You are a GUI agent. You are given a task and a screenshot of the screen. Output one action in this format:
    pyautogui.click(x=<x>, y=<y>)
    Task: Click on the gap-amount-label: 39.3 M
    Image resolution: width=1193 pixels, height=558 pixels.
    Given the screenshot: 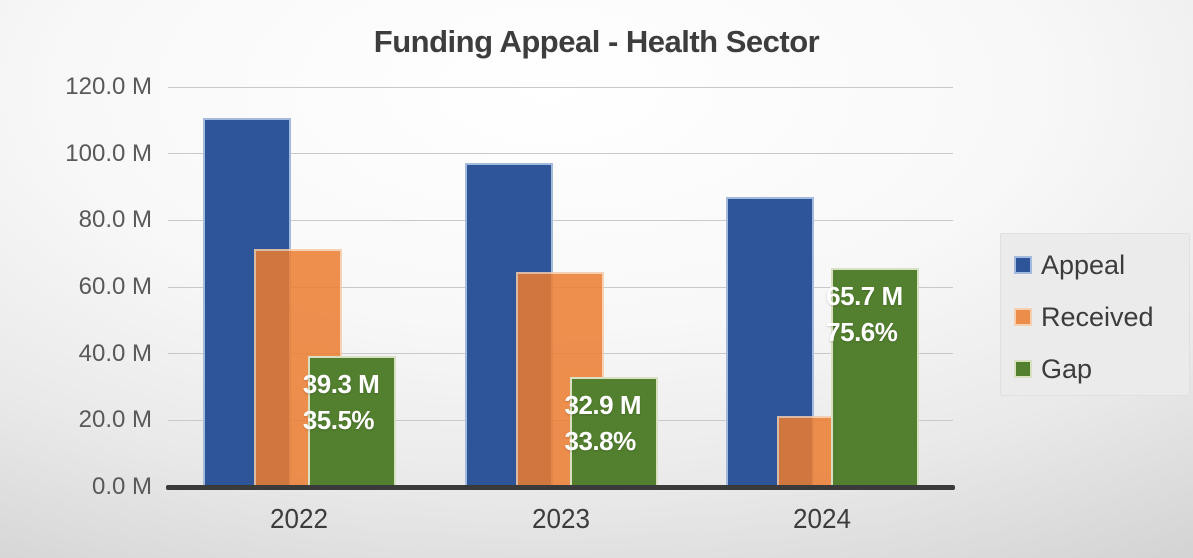 What is the action you would take?
    pyautogui.click(x=341, y=384)
    